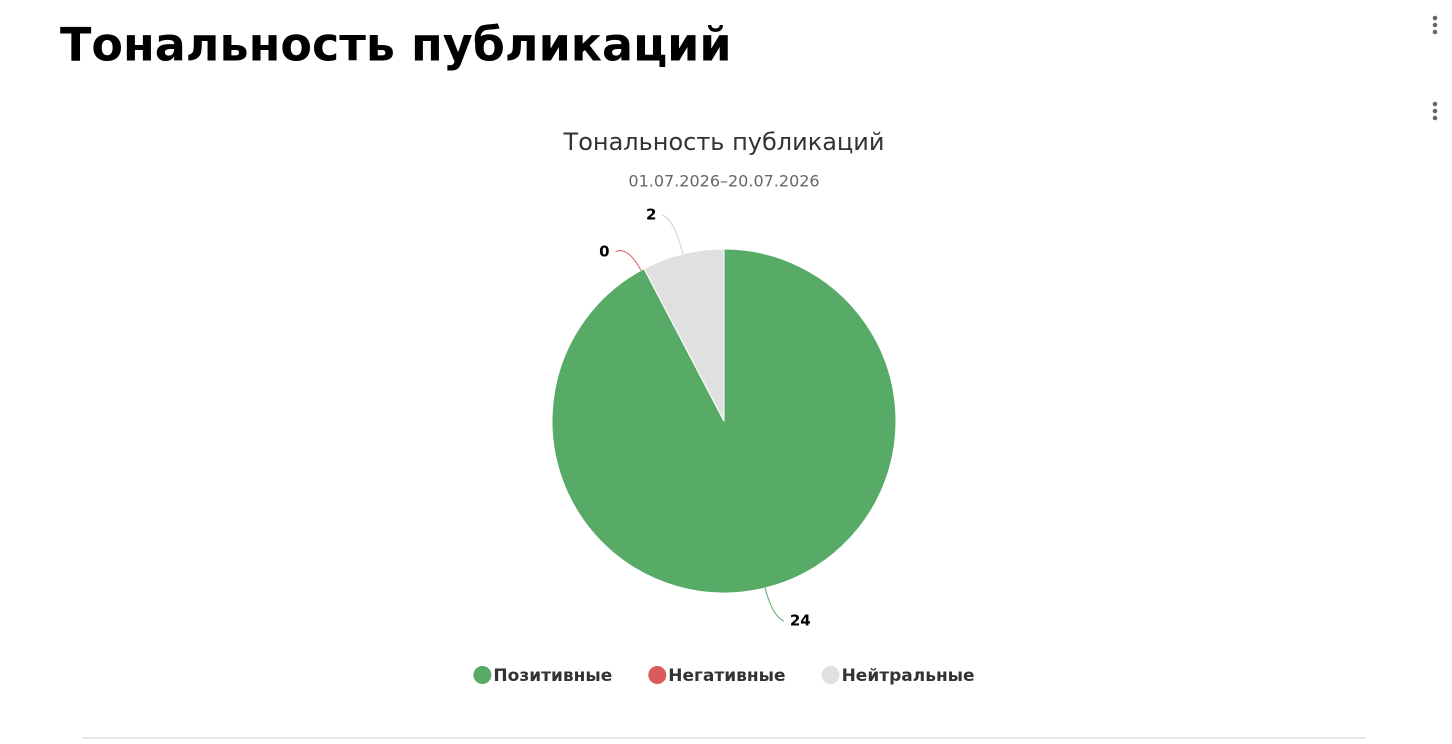  What do you see at coordinates (726, 676) in the screenshot?
I see `legend-label: Негативные` at bounding box center [726, 676].